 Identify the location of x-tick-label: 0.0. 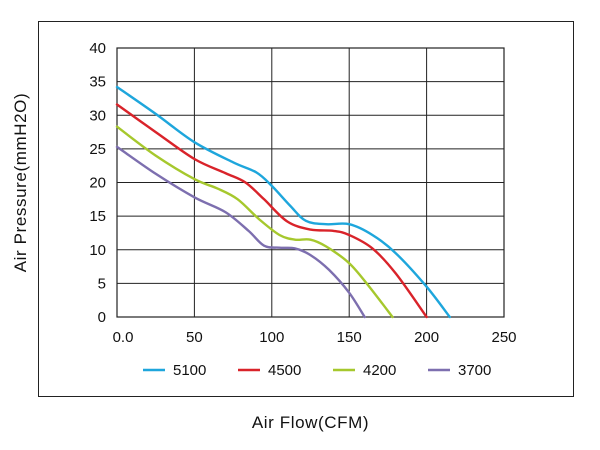
(123, 337).